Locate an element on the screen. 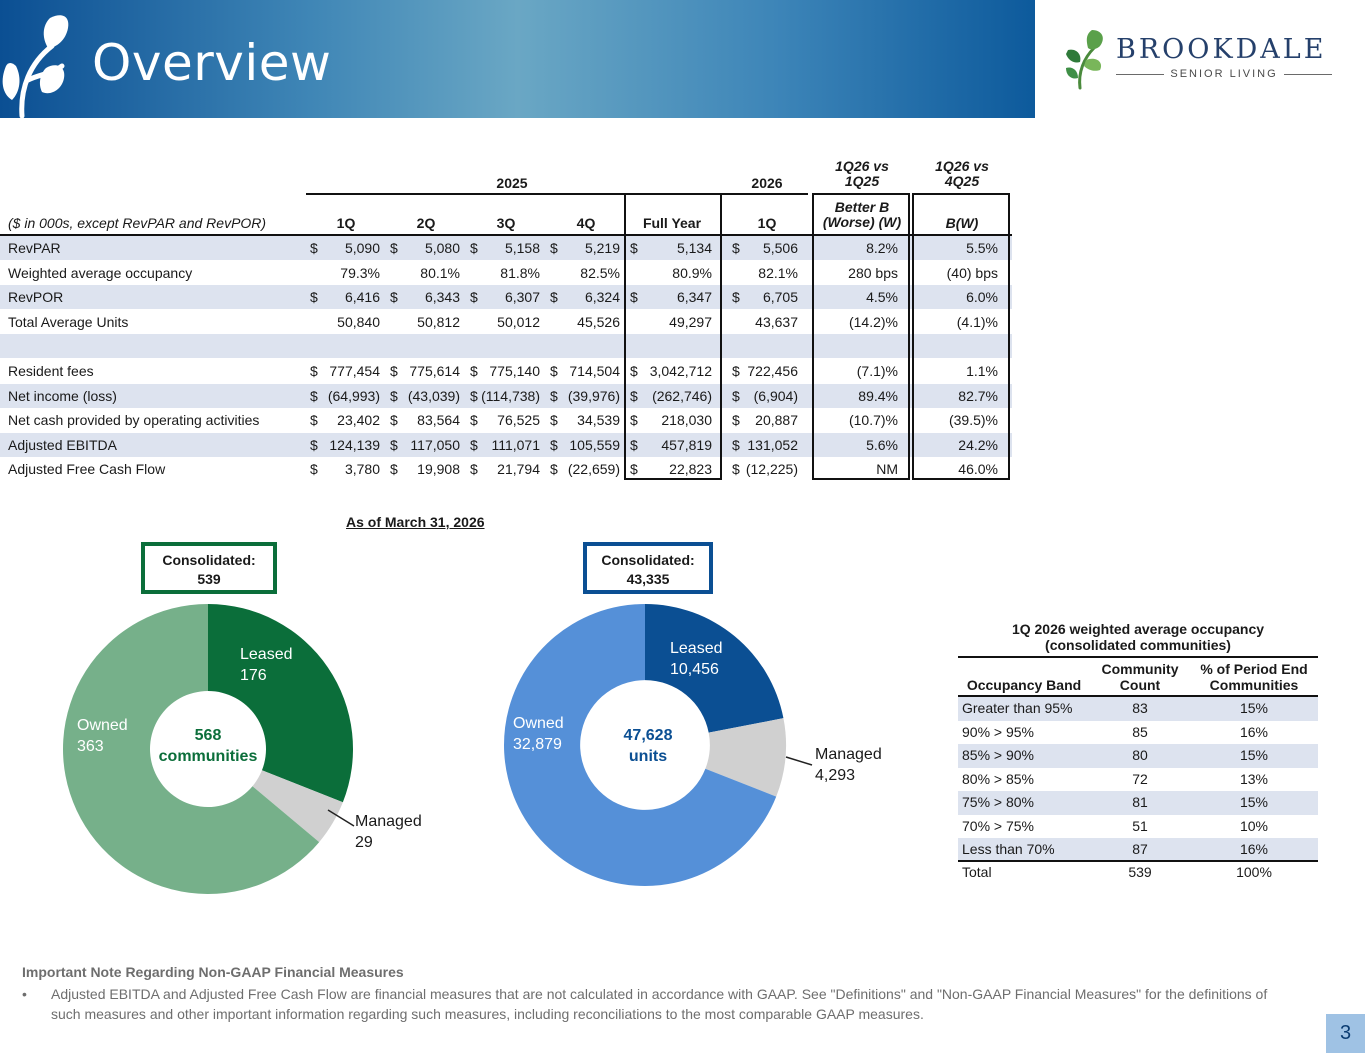 The image size is (1365, 1053). communities-managed-value: 29 is located at coordinates (364, 842).